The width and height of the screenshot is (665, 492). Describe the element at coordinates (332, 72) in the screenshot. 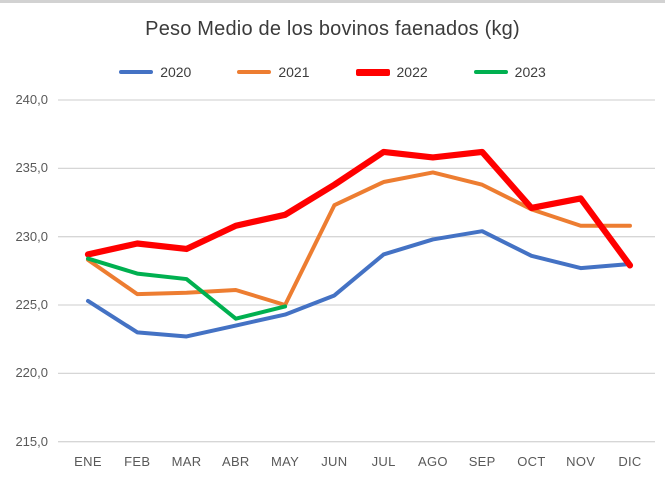

I see `chart-legend: 2020 2021 2022 2023` at that location.